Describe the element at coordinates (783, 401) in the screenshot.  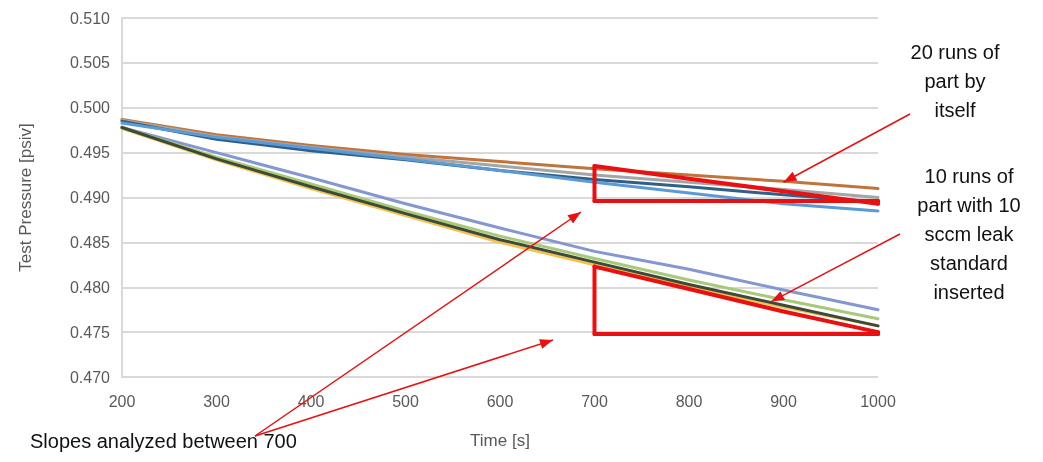
I see `x-tick-label: 900` at that location.